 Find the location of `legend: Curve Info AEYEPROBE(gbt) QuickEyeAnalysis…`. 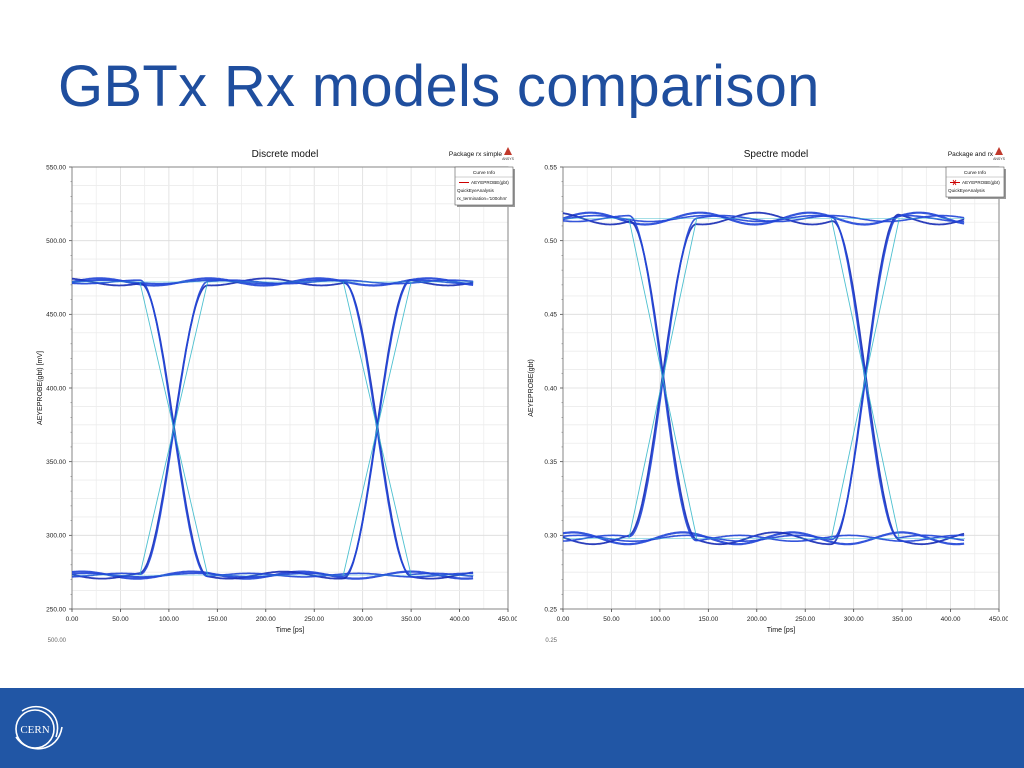

legend: Curve Info AEYEPROBE(gbt) QuickEyeAnalysis… is located at coordinates (484, 186).